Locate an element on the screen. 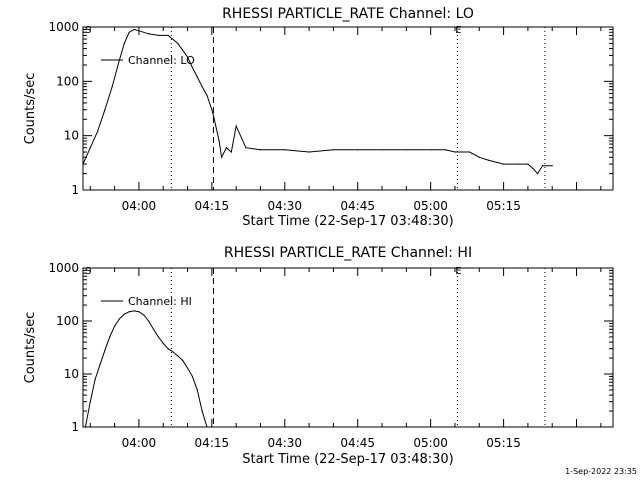 The width and height of the screenshot is (640, 480). chart-title: RHESSI PARTICLE_RATE Channel: LO is located at coordinates (348, 14).